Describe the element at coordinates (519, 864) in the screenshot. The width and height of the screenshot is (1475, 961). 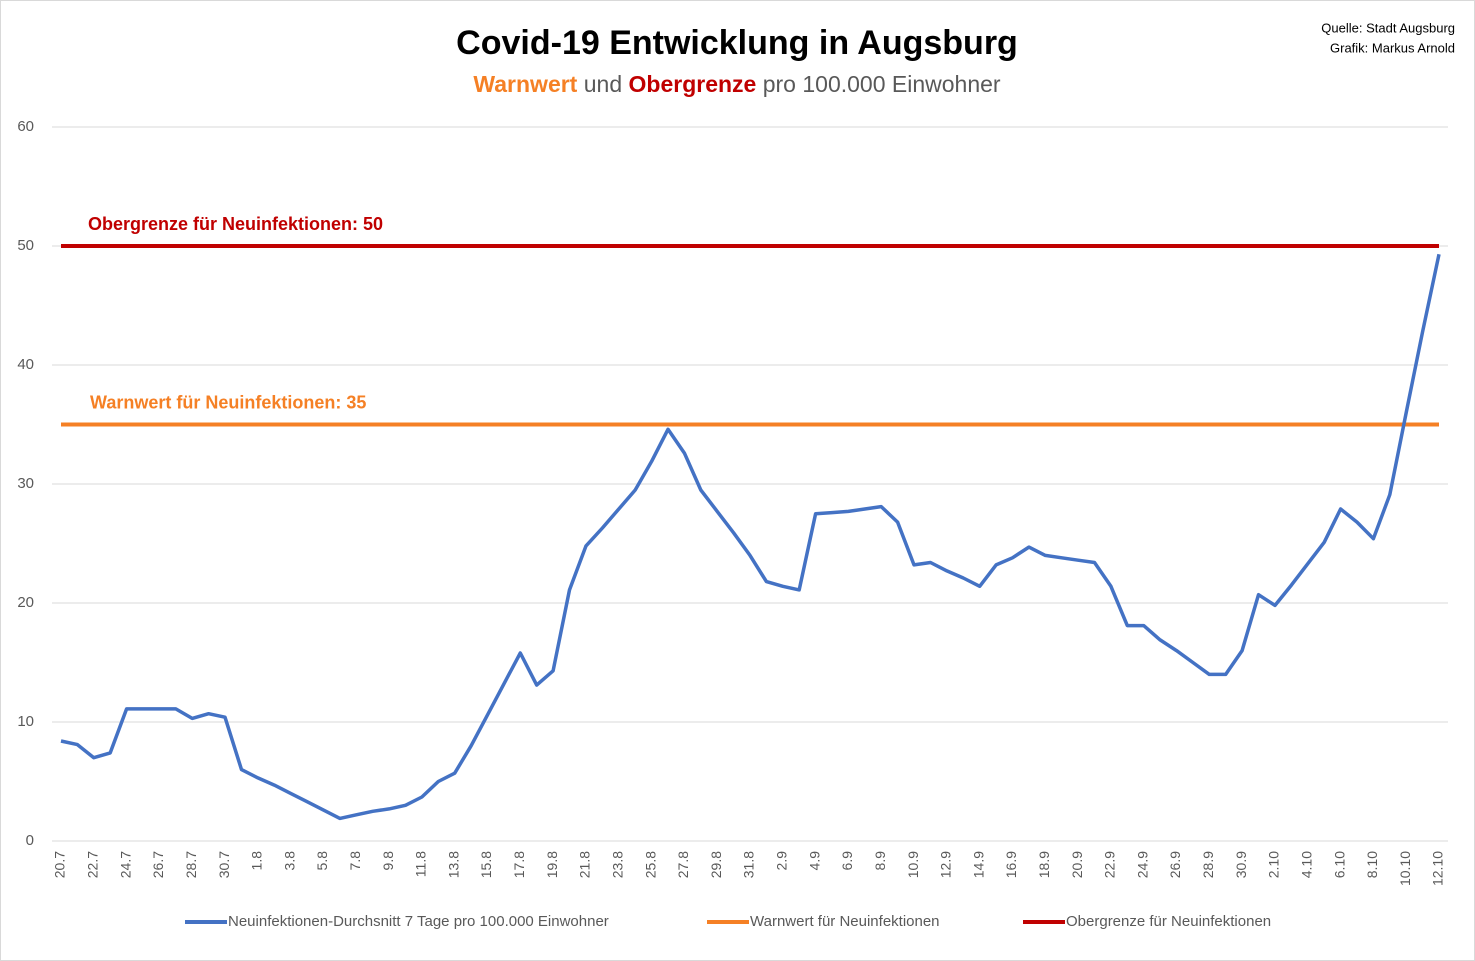
I see `x-tick-label: 17.8` at that location.